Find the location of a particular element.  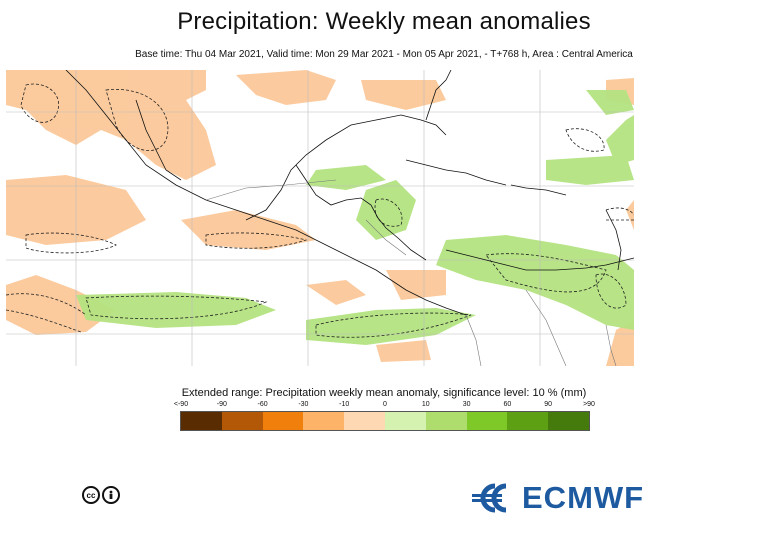

license-badges: cc is located at coordinates (101, 495).